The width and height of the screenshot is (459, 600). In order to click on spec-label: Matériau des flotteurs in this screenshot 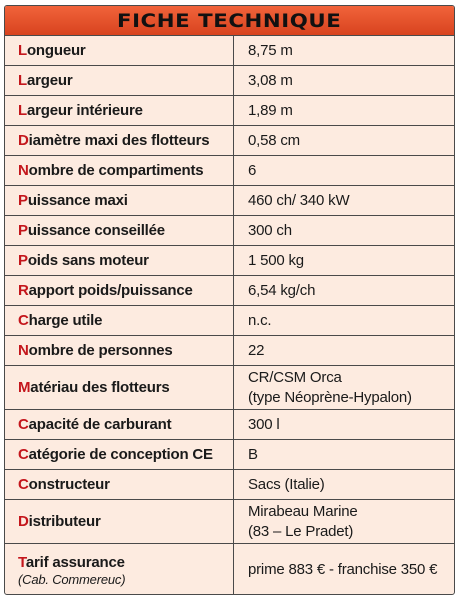, I will do `click(119, 387)`.